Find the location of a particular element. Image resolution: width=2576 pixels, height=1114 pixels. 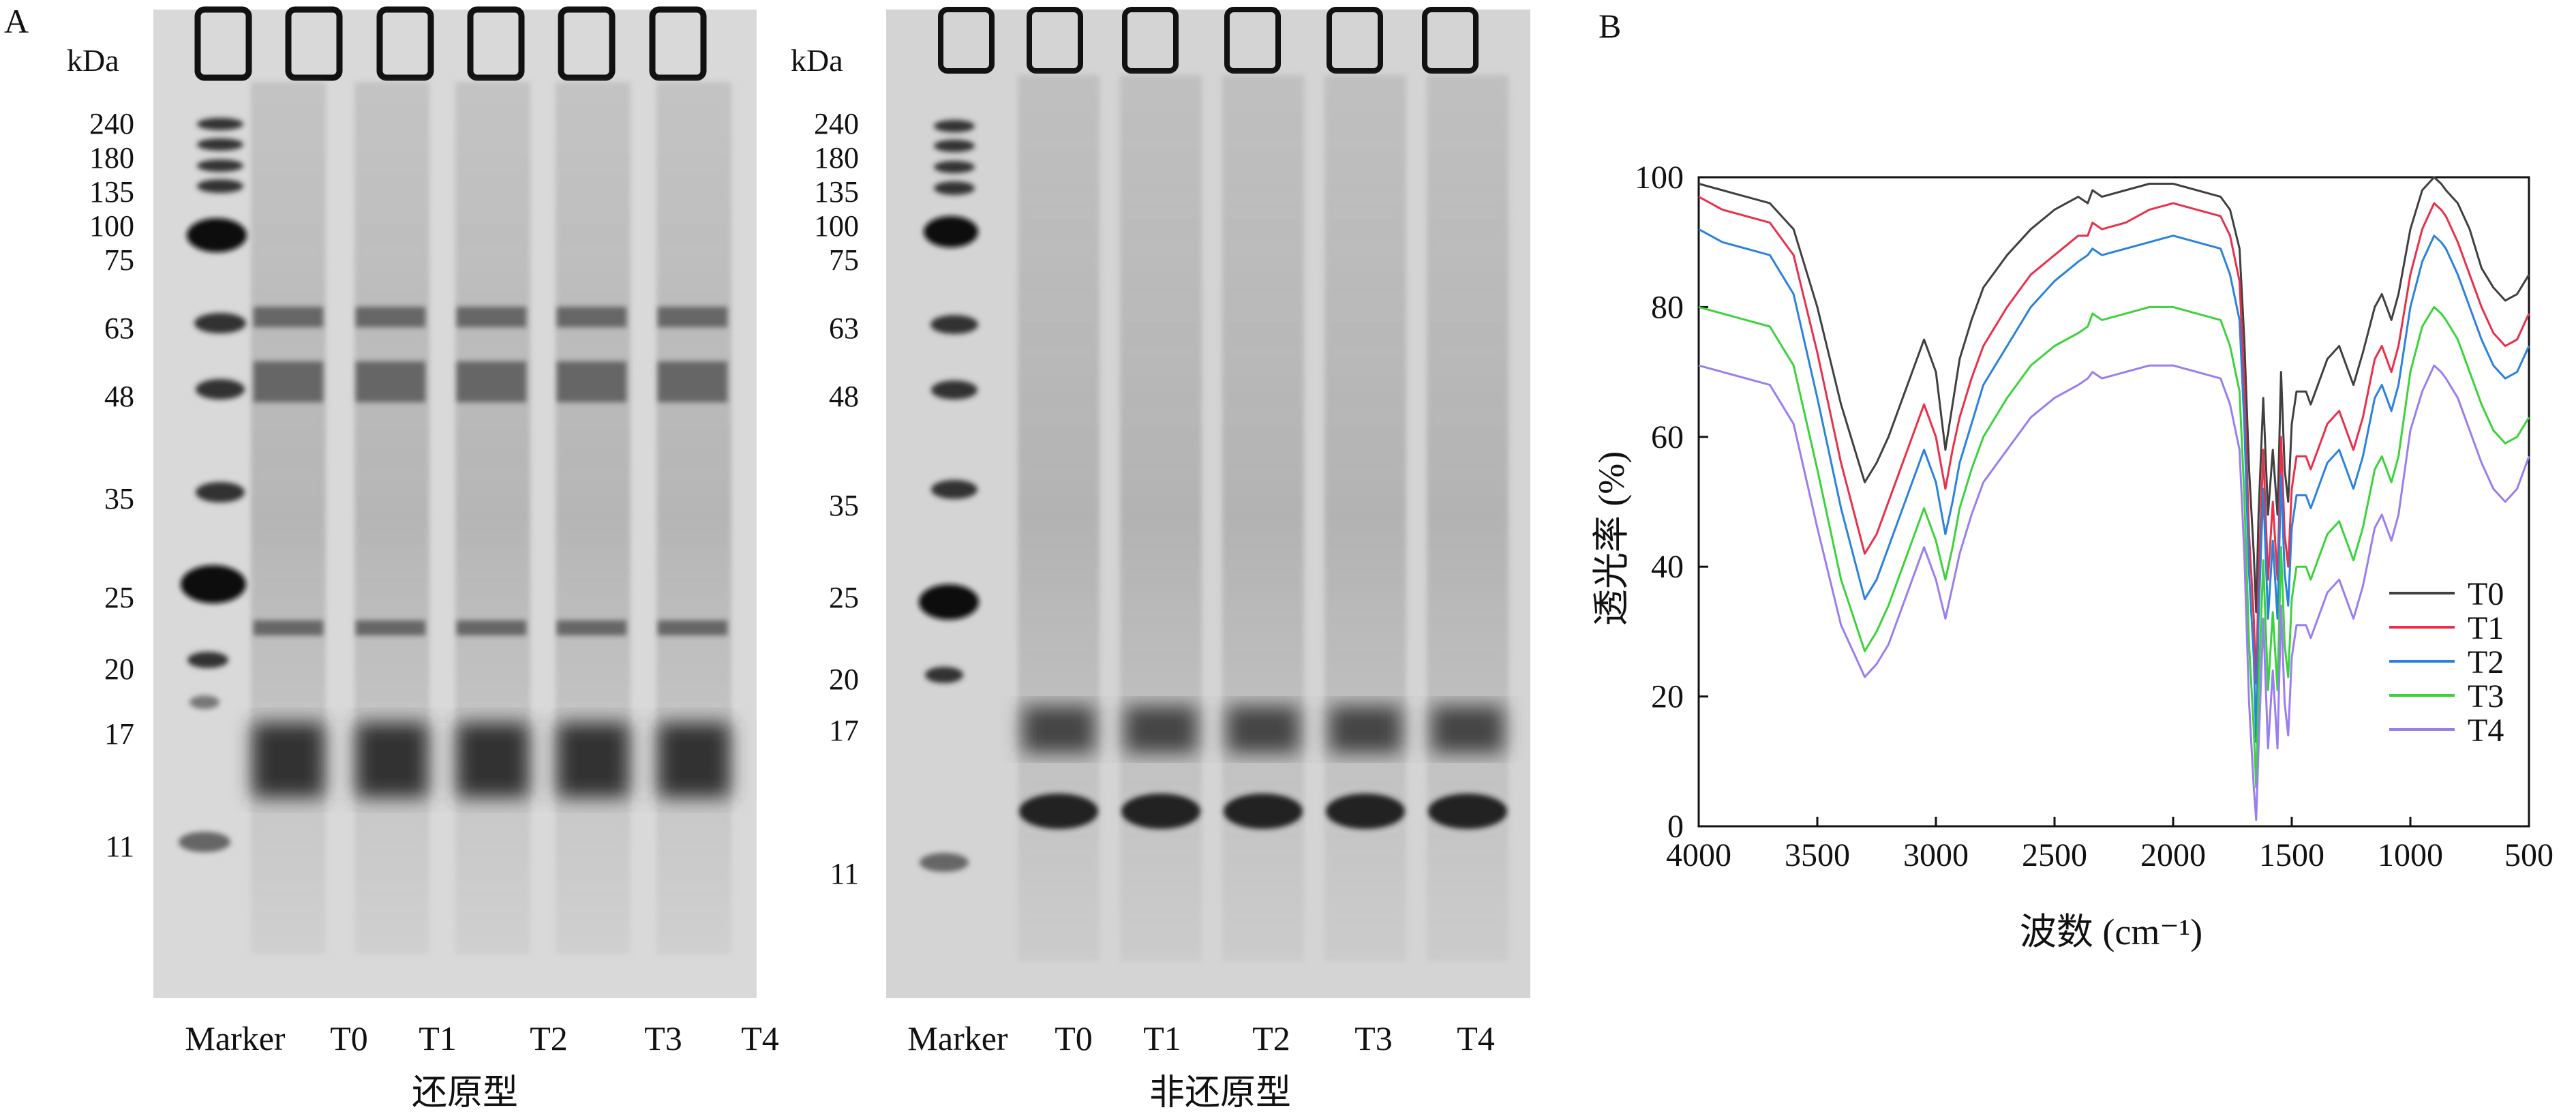

series-line-T2 is located at coordinates (2114, 485).